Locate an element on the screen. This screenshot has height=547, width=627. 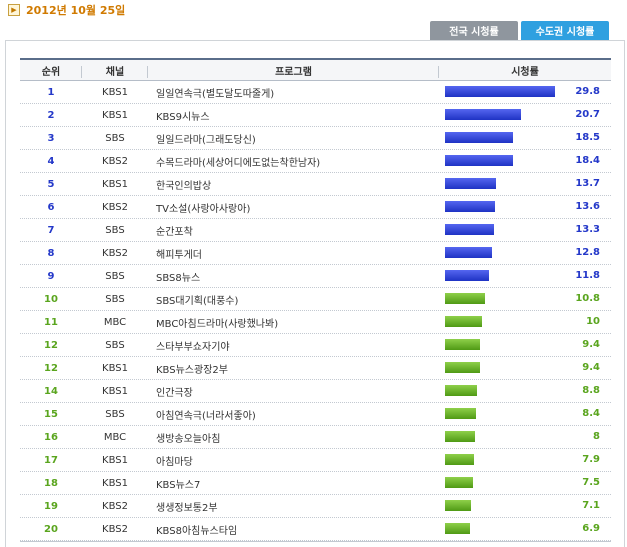
rank-cell: 3 is located at coordinates (51, 138).